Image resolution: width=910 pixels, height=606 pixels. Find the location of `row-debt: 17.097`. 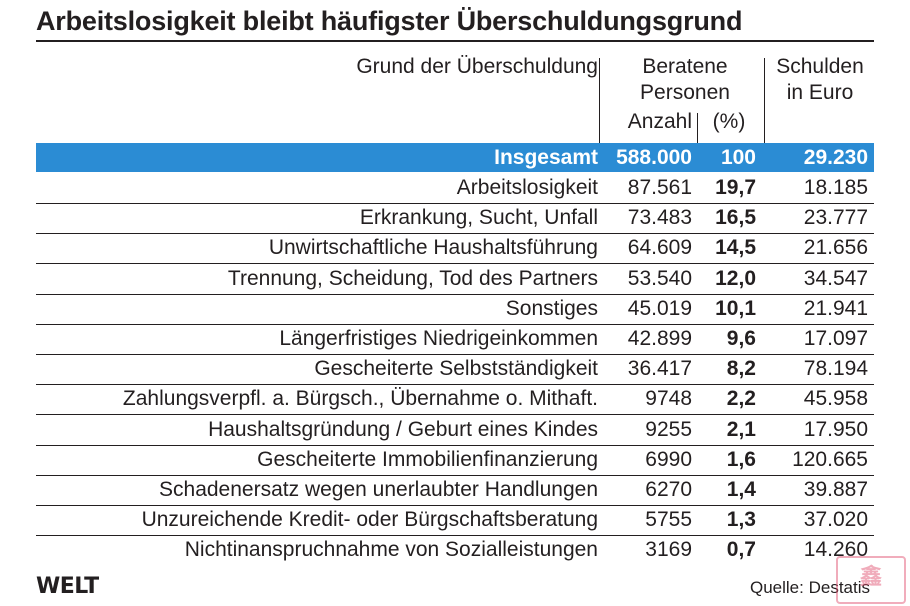

row-debt: 17.097 is located at coordinates (835, 338).